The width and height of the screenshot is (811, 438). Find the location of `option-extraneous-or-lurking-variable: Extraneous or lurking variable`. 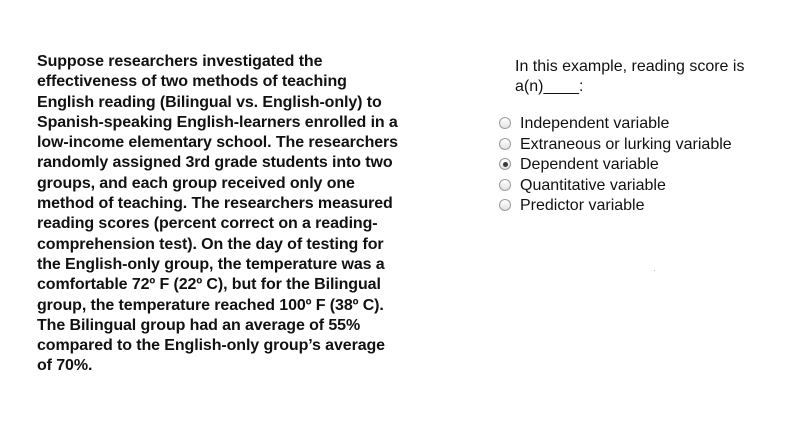

option-extraneous-or-lurking-variable: Extraneous or lurking variable is located at coordinates (643, 146).